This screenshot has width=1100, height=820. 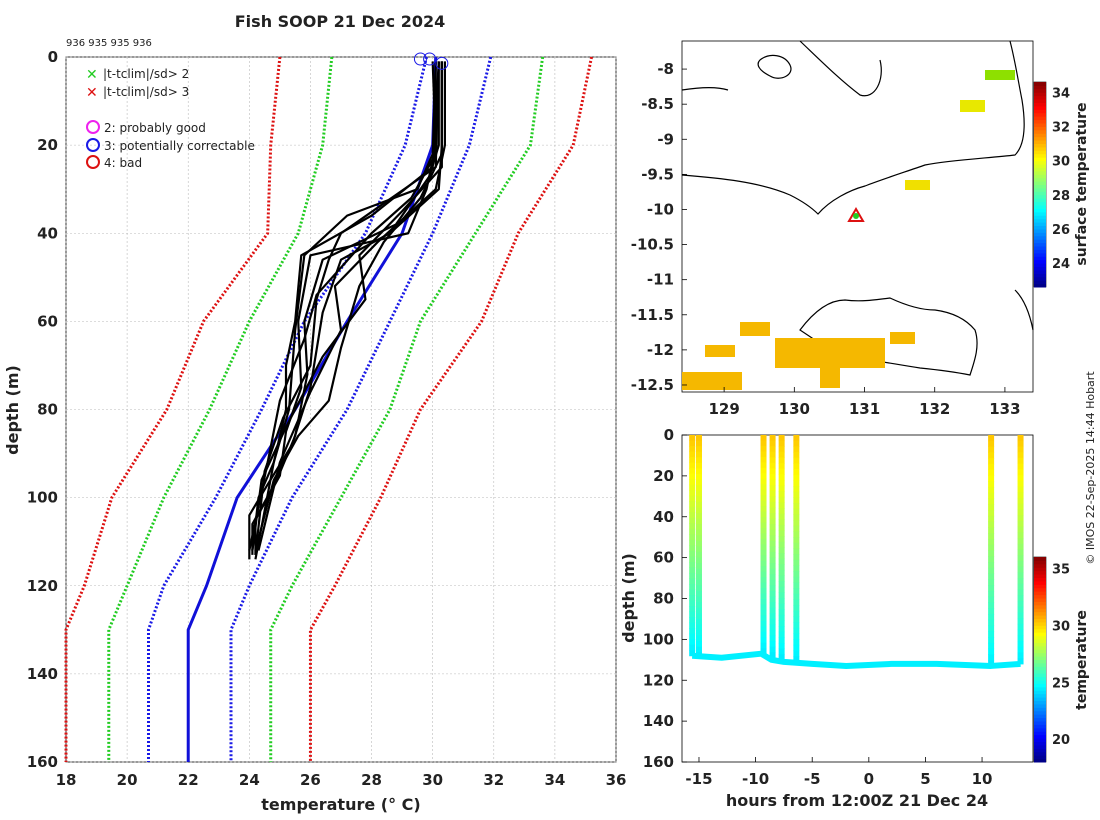 I want to click on map-colorbar-ticks: 24 26 28 30 32 34, so click(x=1061, y=179).